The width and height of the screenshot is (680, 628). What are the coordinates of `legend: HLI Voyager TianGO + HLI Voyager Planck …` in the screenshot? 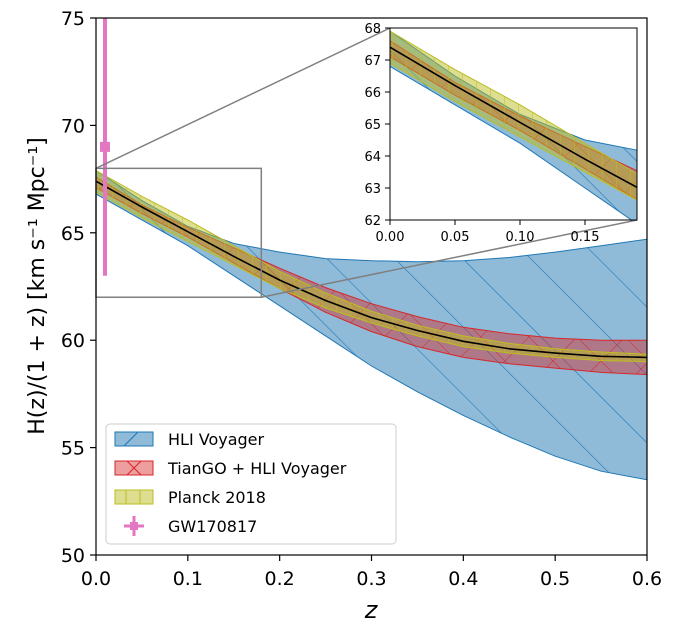 It's located at (251, 484).